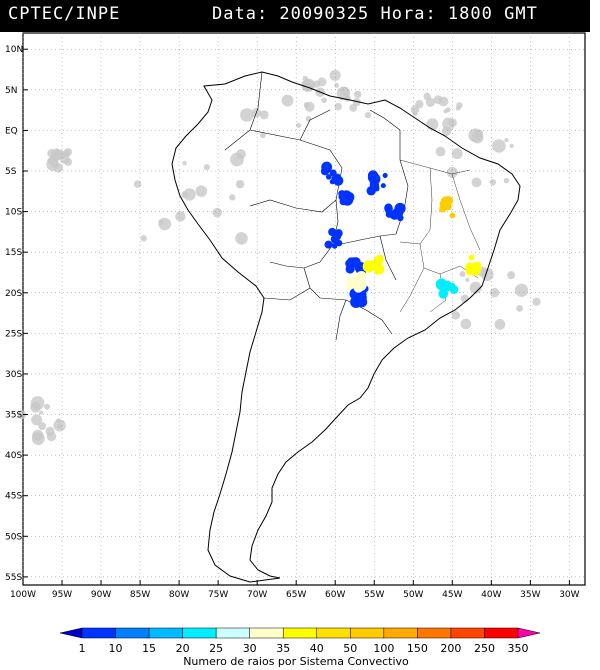  Describe the element at coordinates (317, 648) in the screenshot. I see `legend-tick-label: 40` at that location.